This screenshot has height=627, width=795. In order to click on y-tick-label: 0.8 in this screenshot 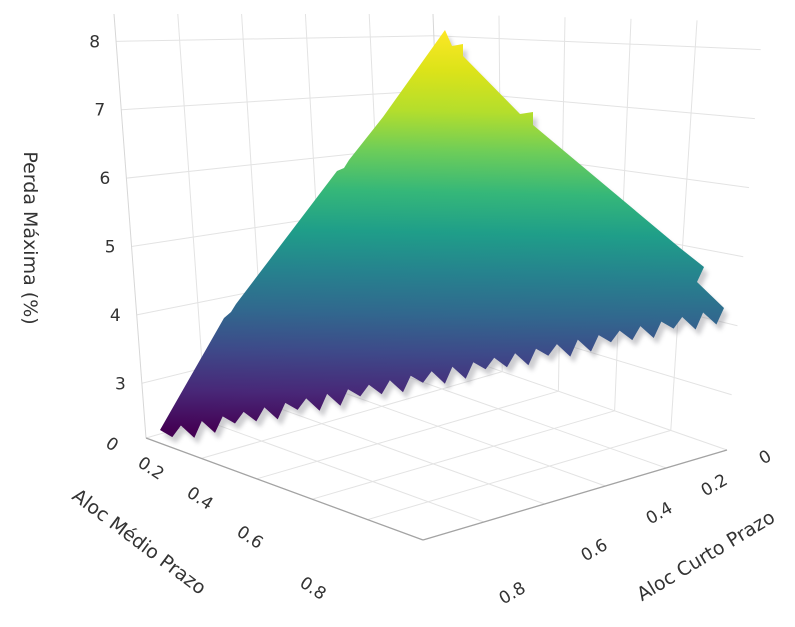, I will do `click(512, 593)`.